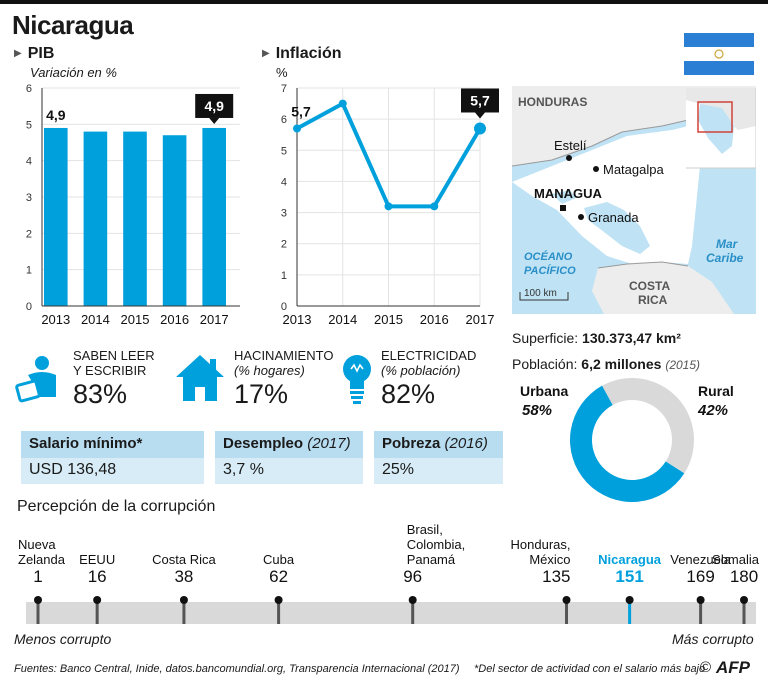 The height and width of the screenshot is (685, 768). I want to click on stat-electricidad-value: 82%, so click(408, 394).